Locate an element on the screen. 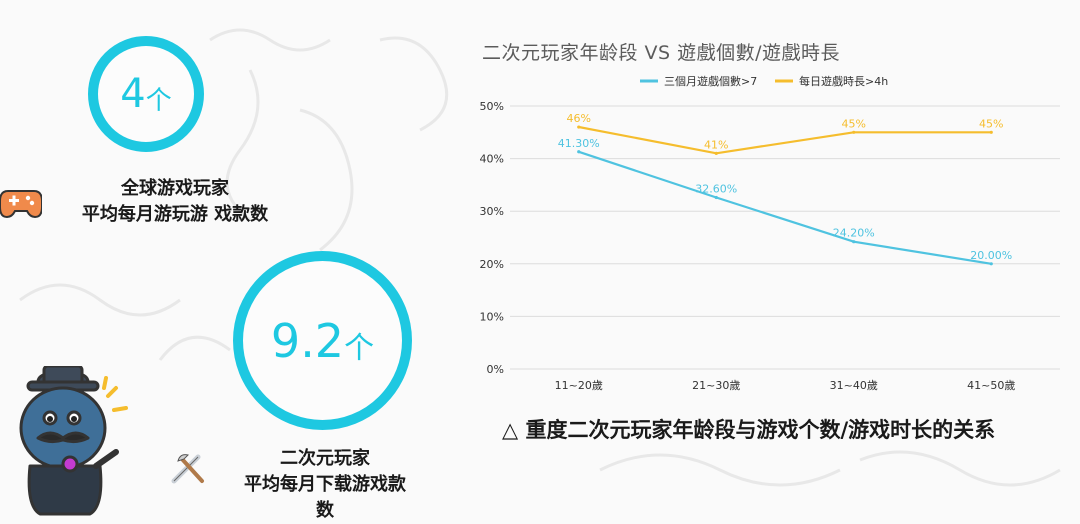  y-tick-label: 50% is located at coordinates (492, 106).